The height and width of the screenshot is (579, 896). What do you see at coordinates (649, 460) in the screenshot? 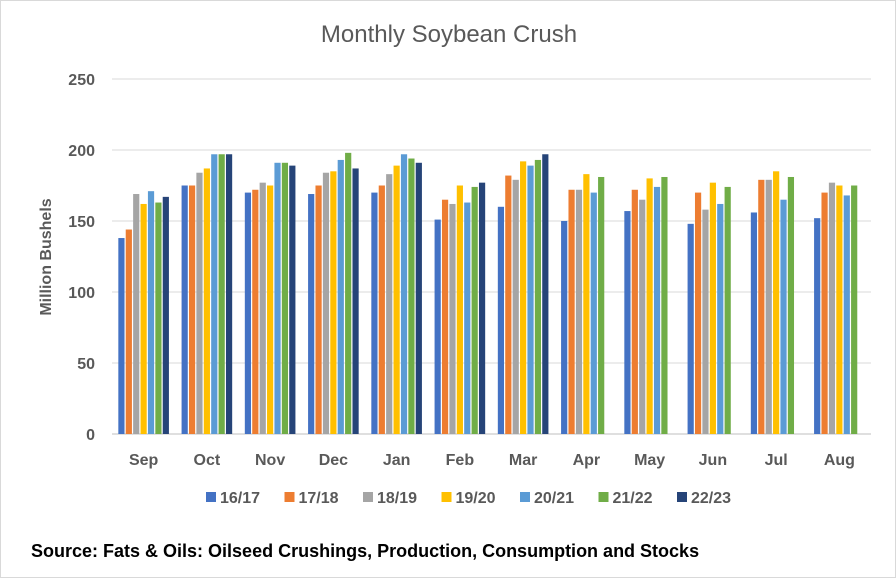
I see `x-tick-label: May` at bounding box center [649, 460].